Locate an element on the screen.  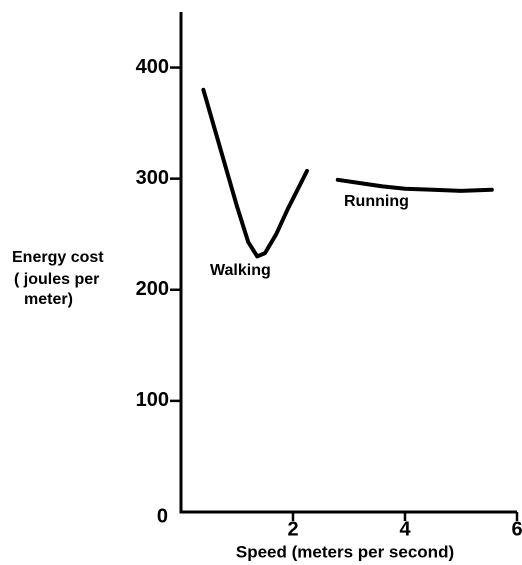
y-axis-label: ( joules per is located at coordinates (56, 279).